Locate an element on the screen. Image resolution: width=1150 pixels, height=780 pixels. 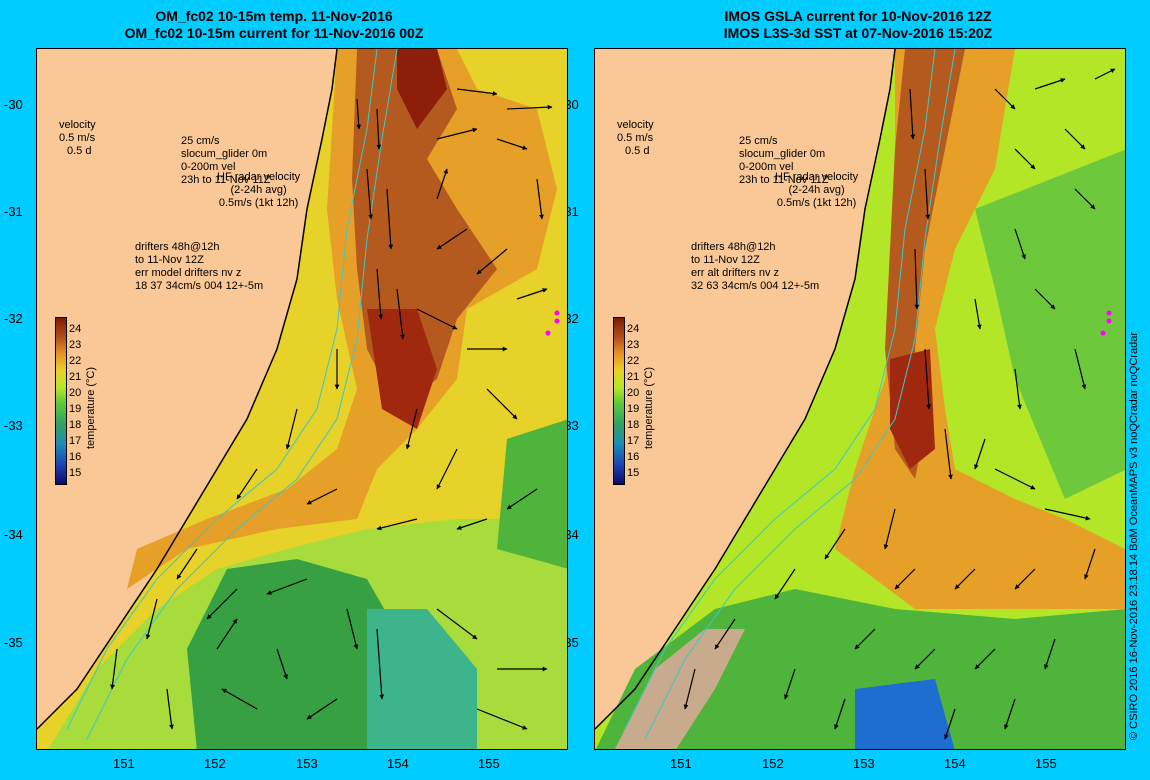
cbar-tick: 15 is located at coordinates (633, 473).